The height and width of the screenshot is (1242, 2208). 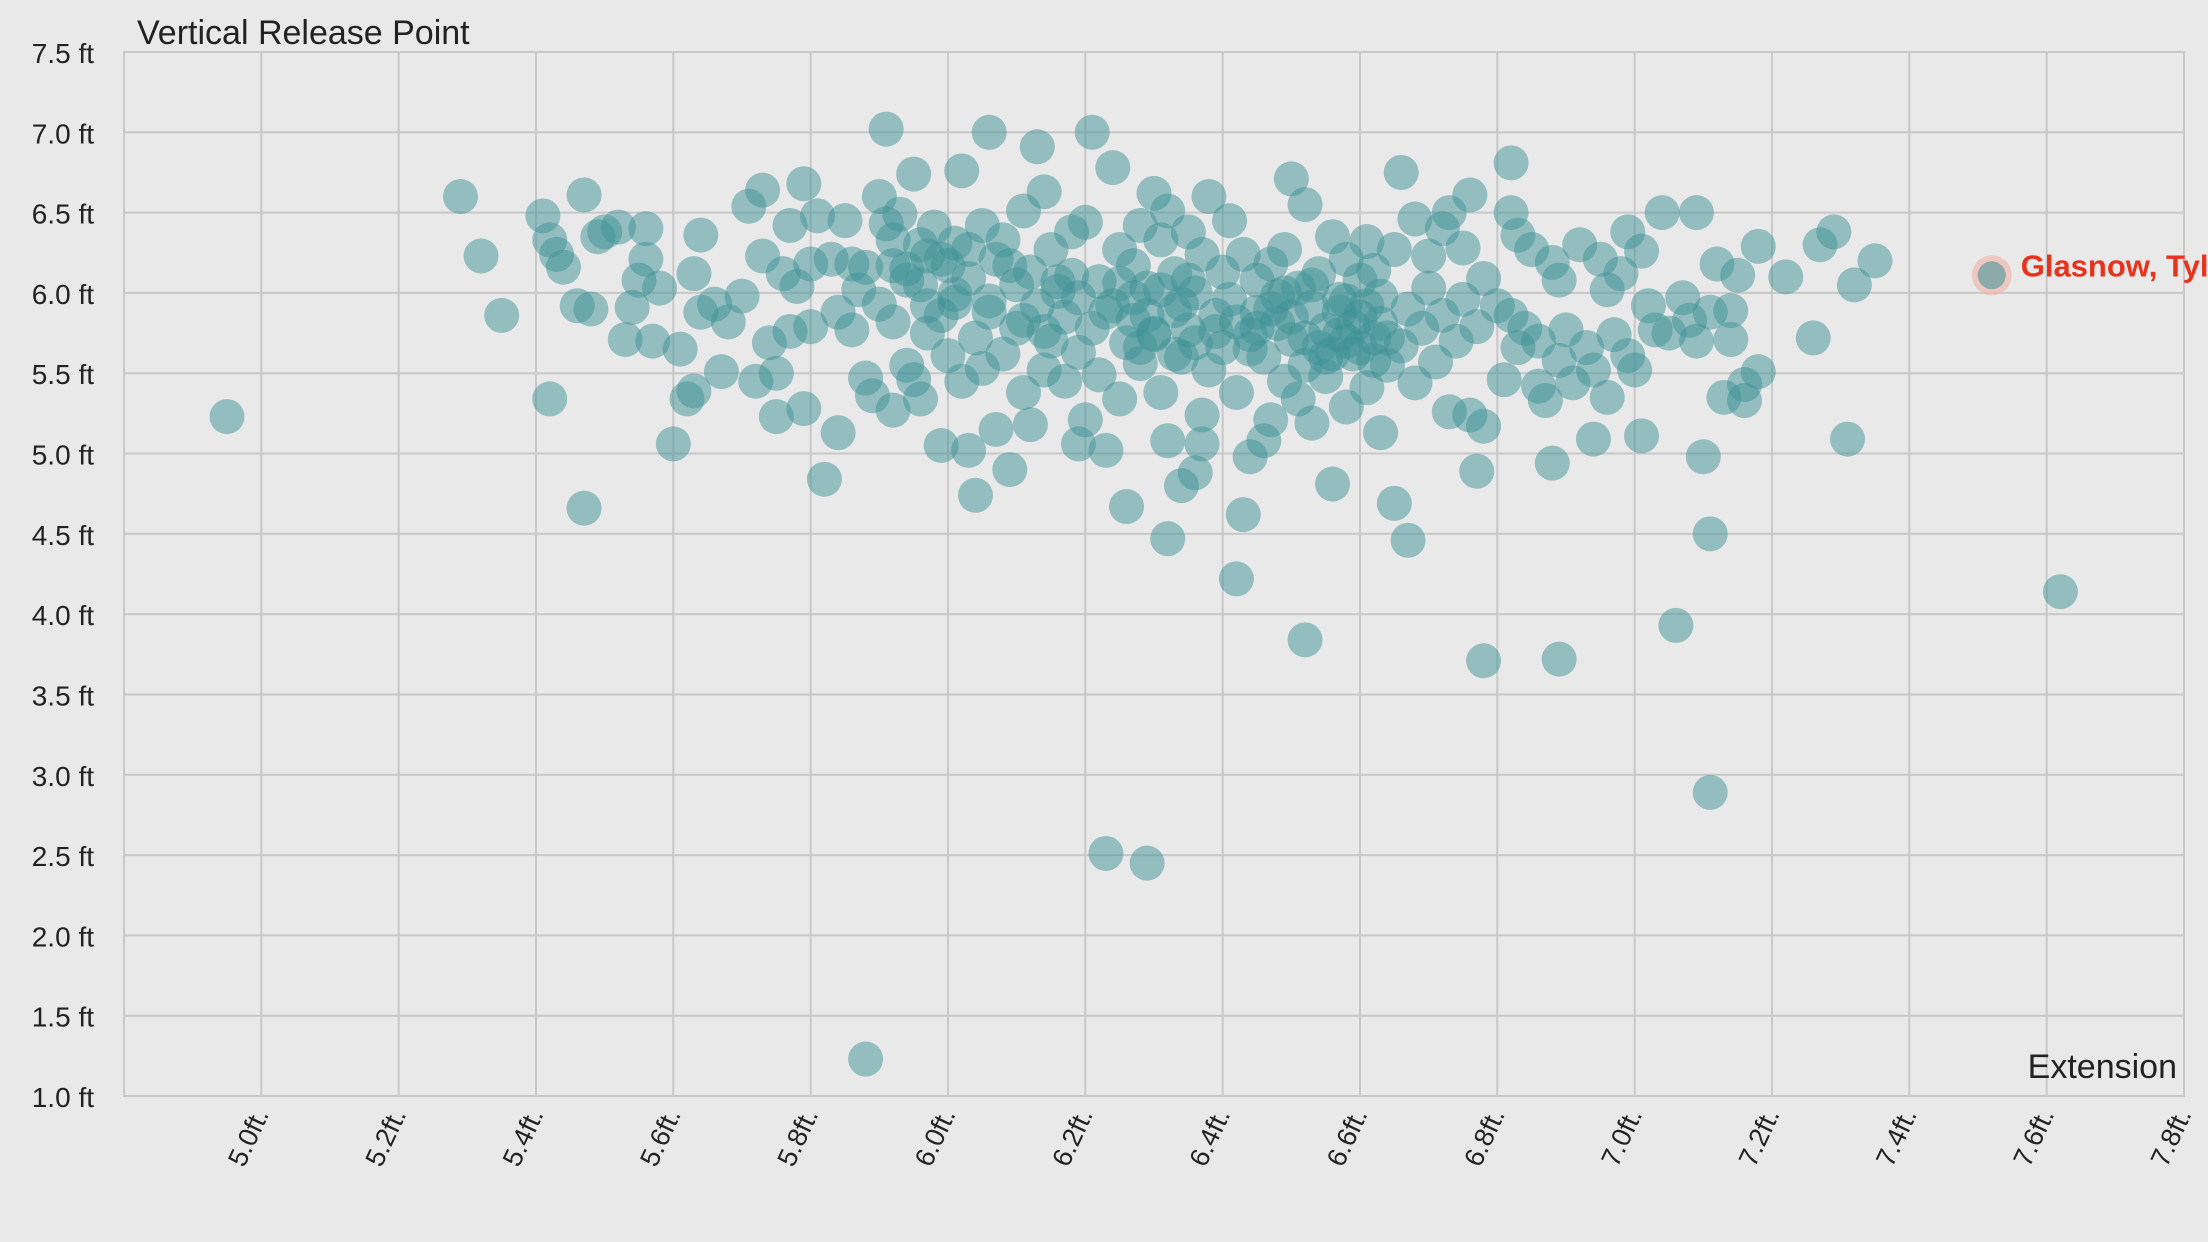 What do you see at coordinates (63, 455) in the screenshot?
I see `y-tick-label: 5.0 ft` at bounding box center [63, 455].